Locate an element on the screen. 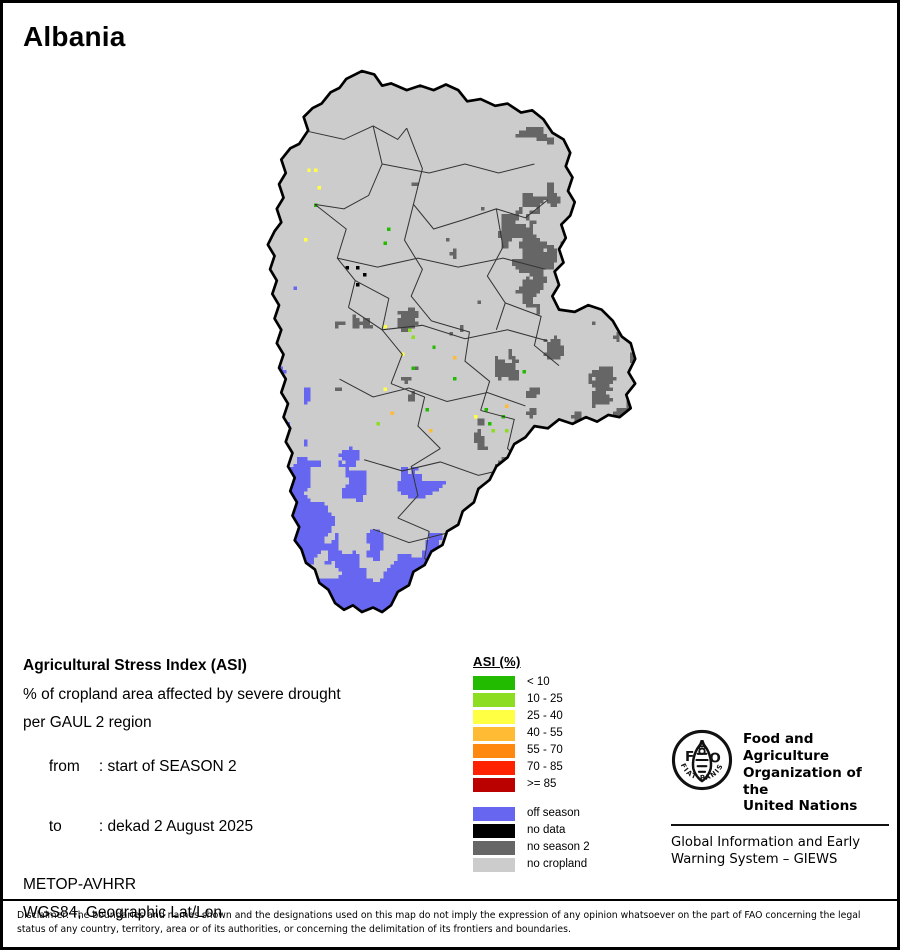  fao-divider is located at coordinates (780, 825).